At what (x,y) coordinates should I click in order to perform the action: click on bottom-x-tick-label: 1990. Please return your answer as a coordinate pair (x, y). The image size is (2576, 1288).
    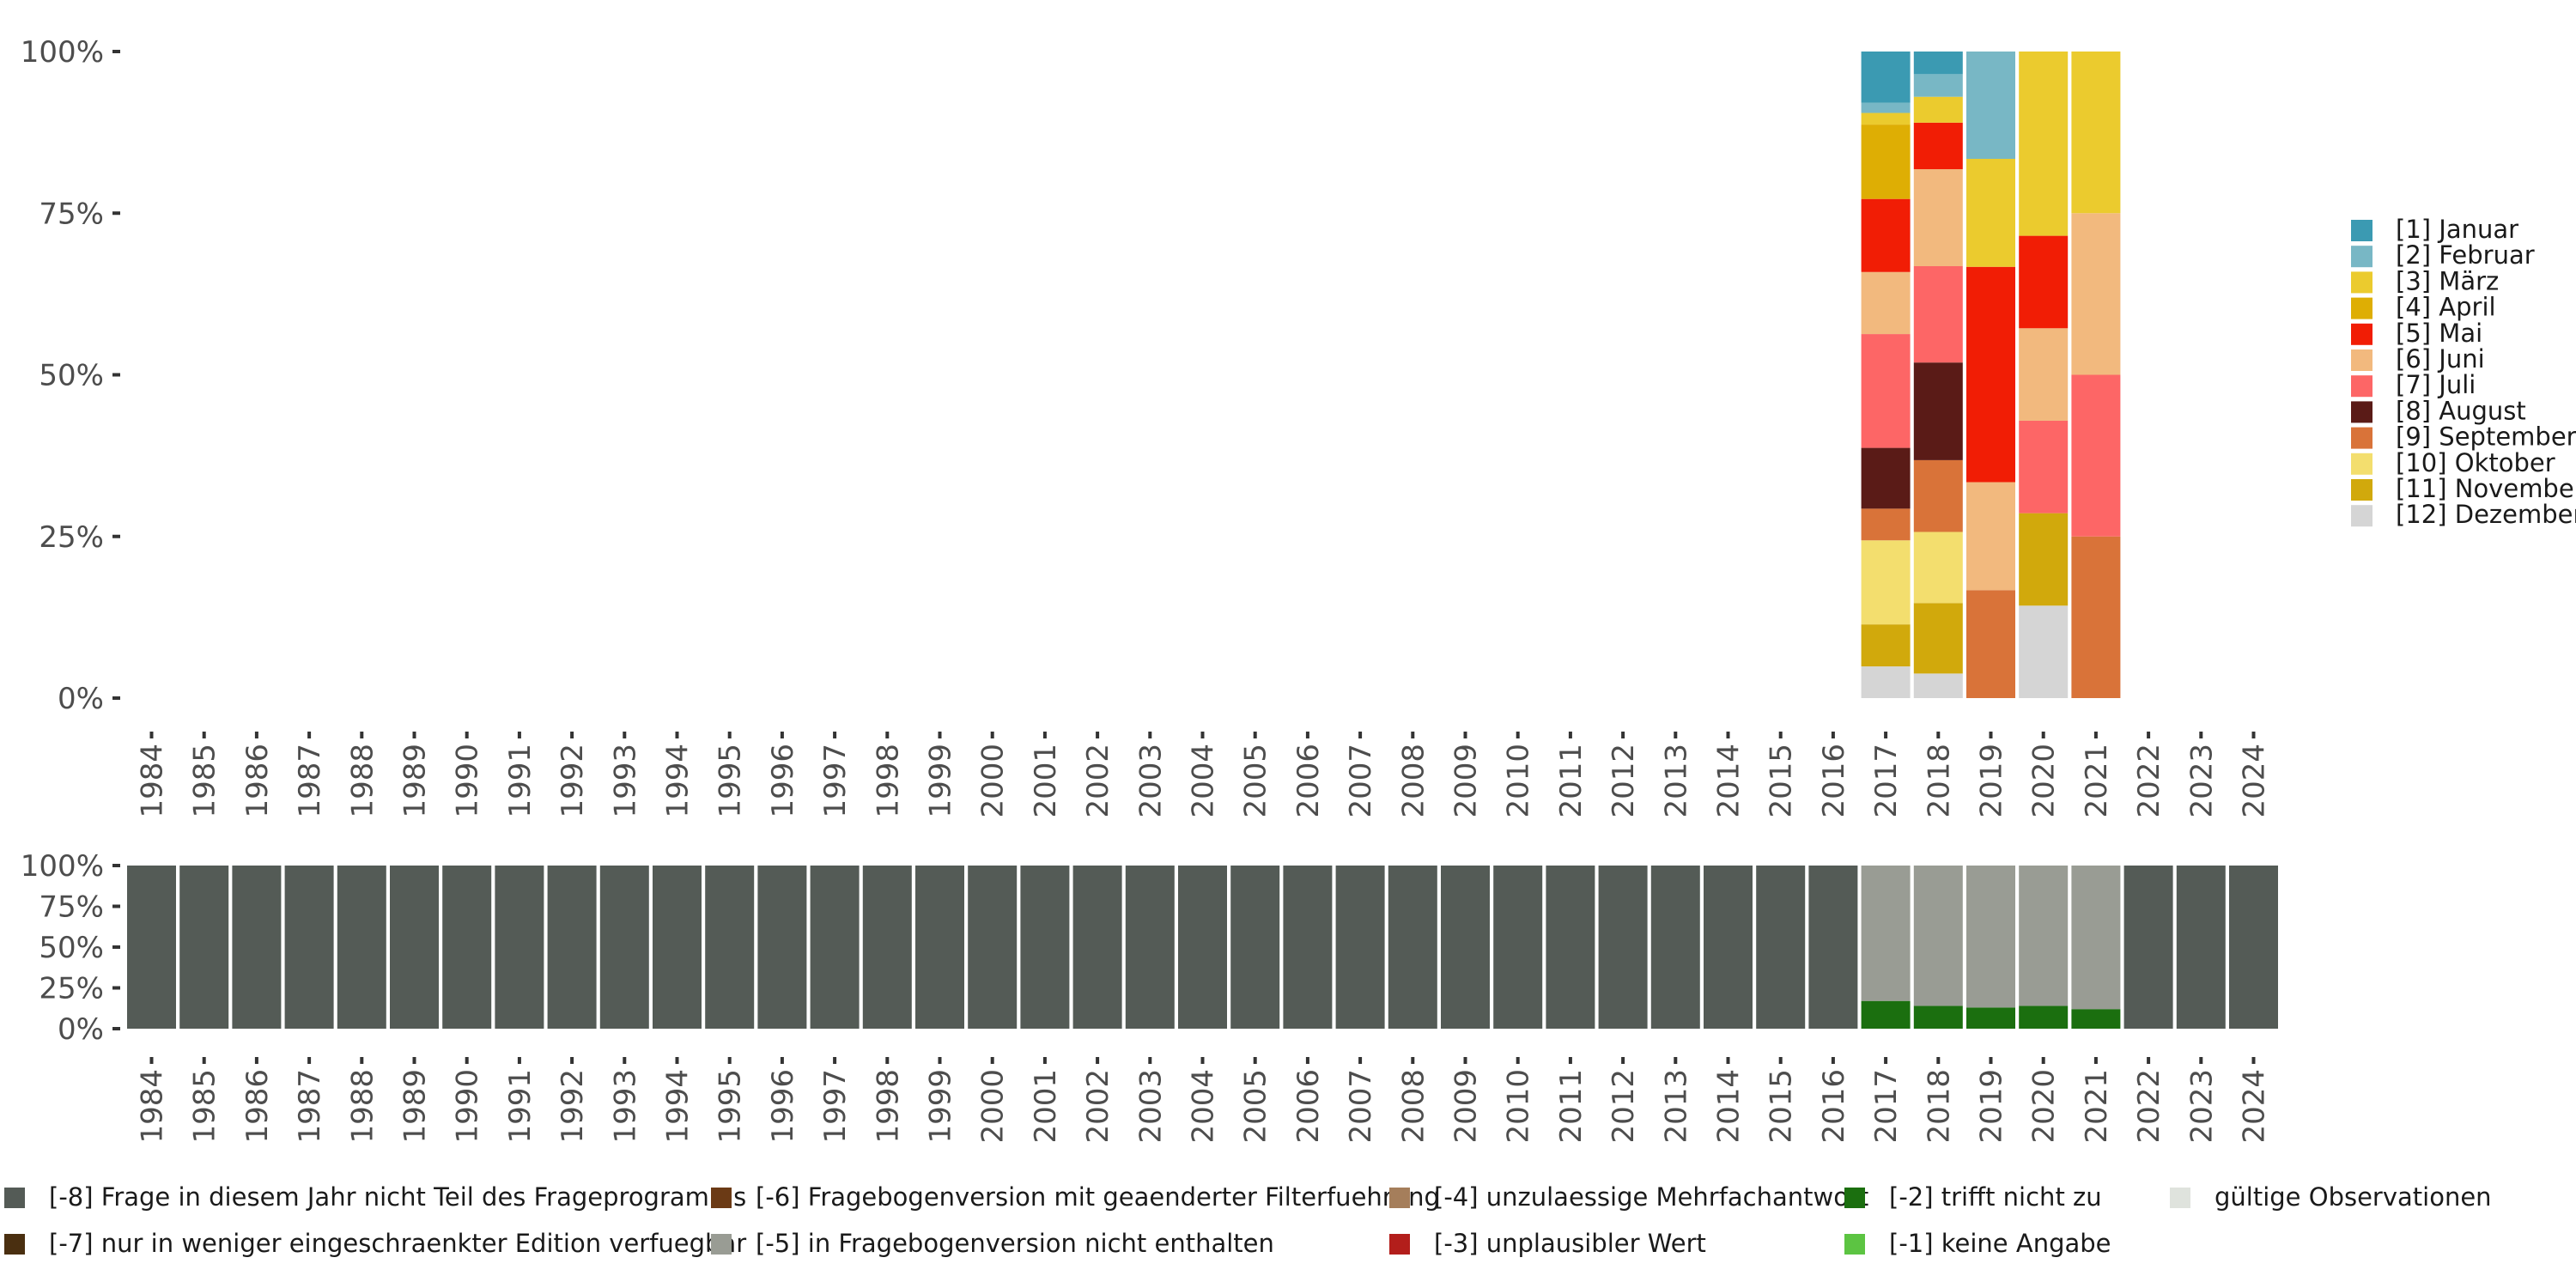
    Looking at the image, I should click on (468, 1107).